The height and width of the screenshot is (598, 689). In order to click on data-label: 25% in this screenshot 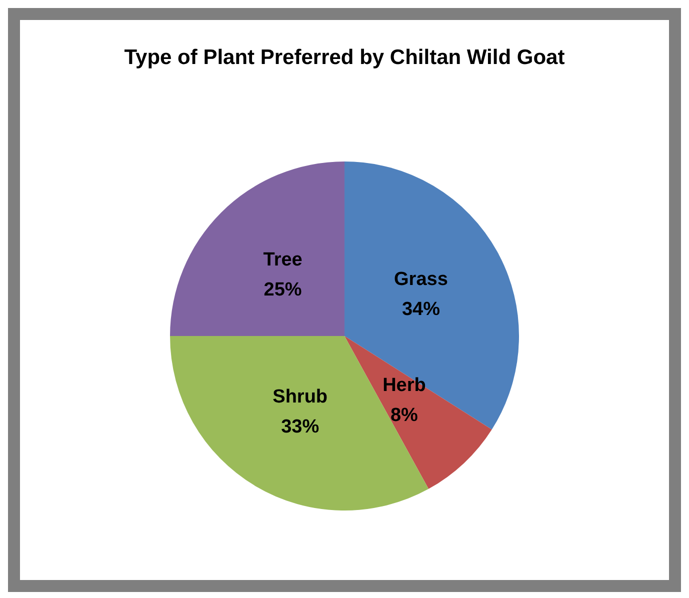, I will do `click(283, 290)`.